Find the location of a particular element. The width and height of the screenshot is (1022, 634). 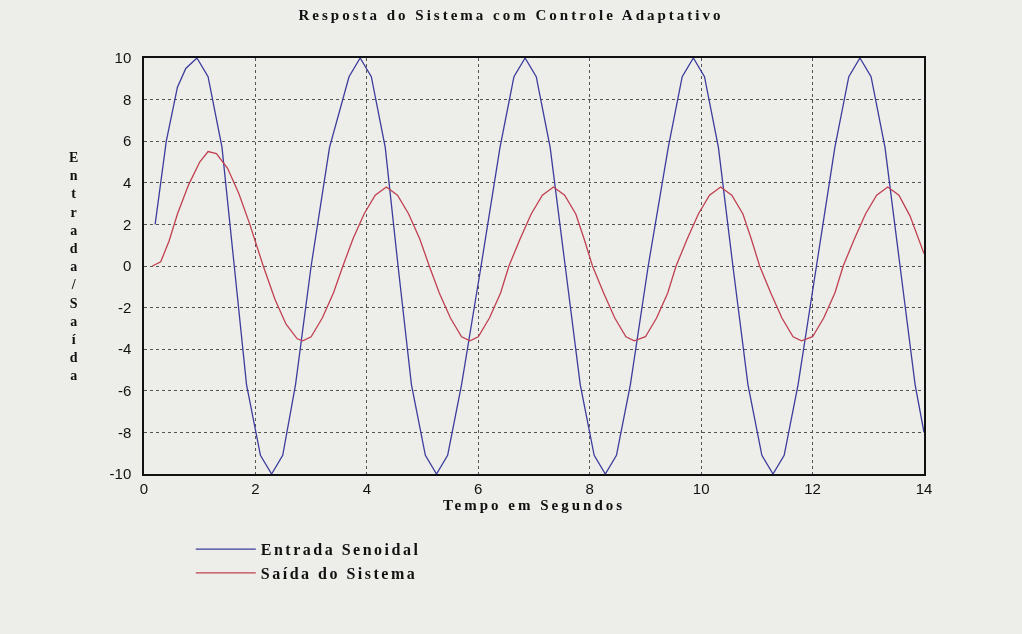

y-tick-label: -10 is located at coordinates (120, 474).